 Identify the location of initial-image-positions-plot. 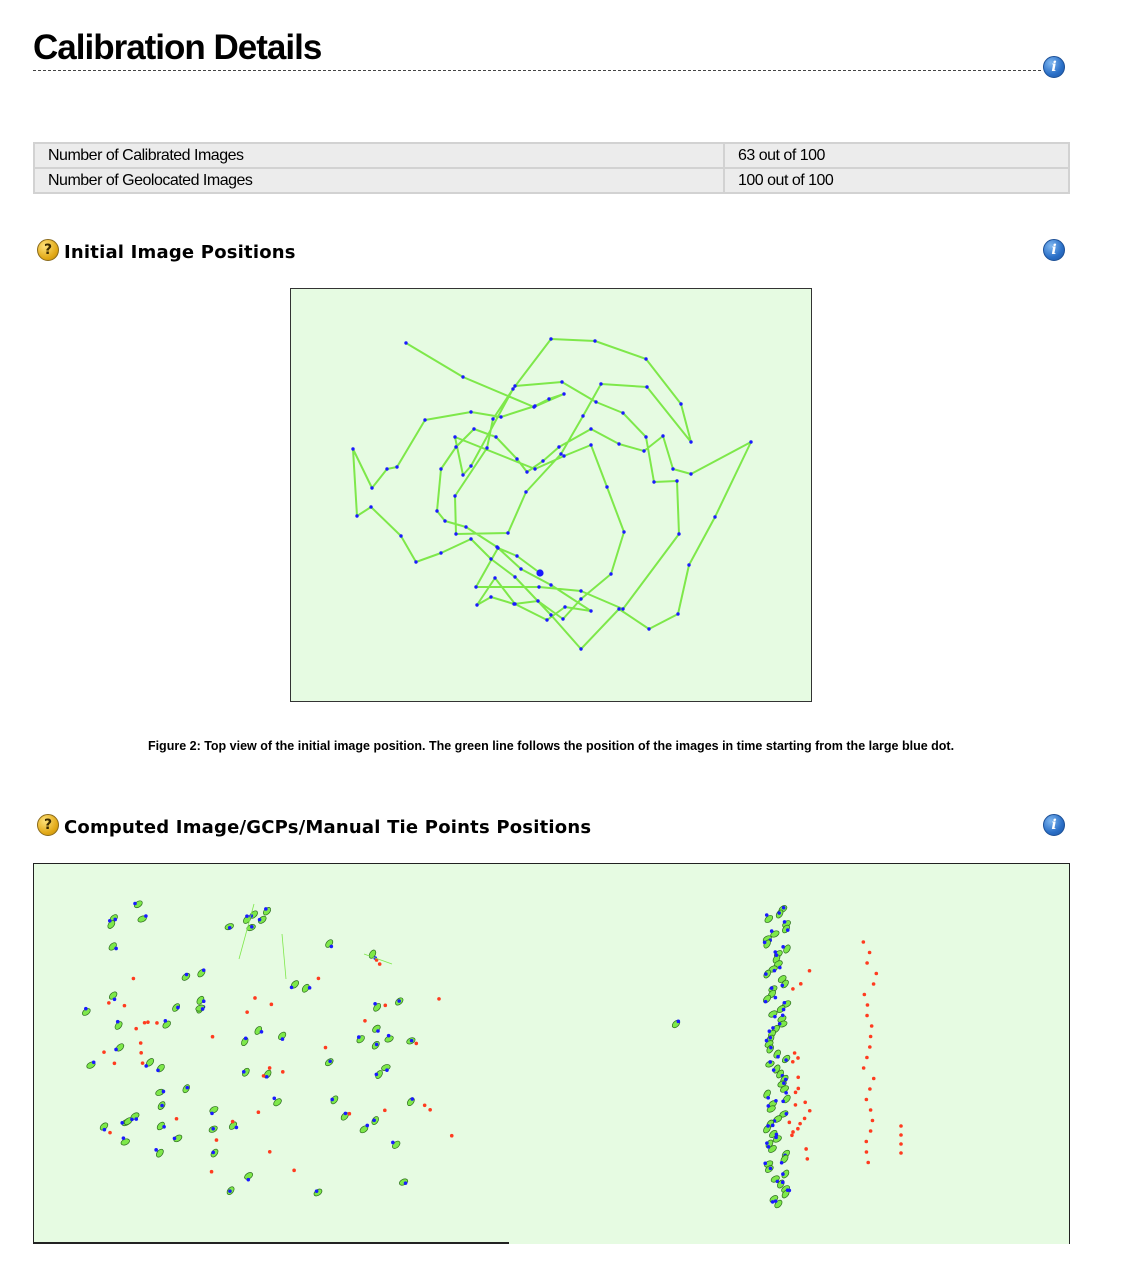
(551, 495).